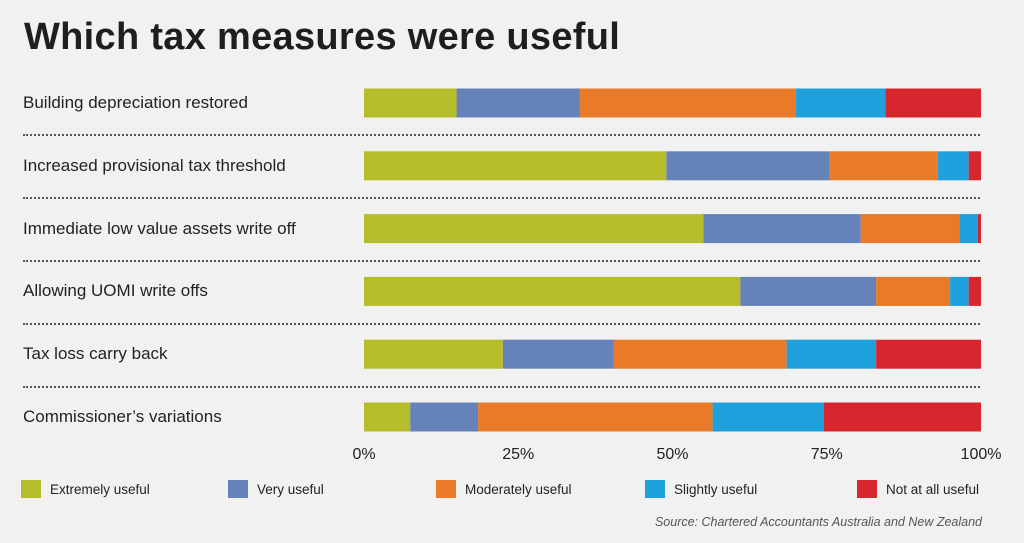 The width and height of the screenshot is (1024, 543). What do you see at coordinates (364, 454) in the screenshot?
I see `x-tick-label: 0%` at bounding box center [364, 454].